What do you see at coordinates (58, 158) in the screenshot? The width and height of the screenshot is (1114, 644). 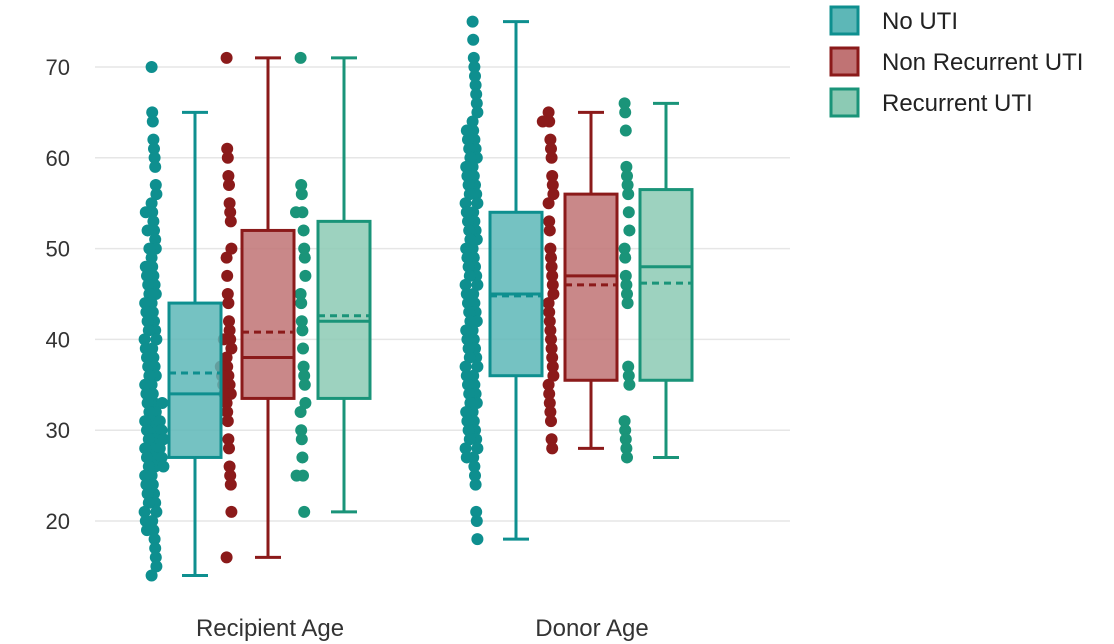 I see `y-tick-label: 60` at bounding box center [58, 158].